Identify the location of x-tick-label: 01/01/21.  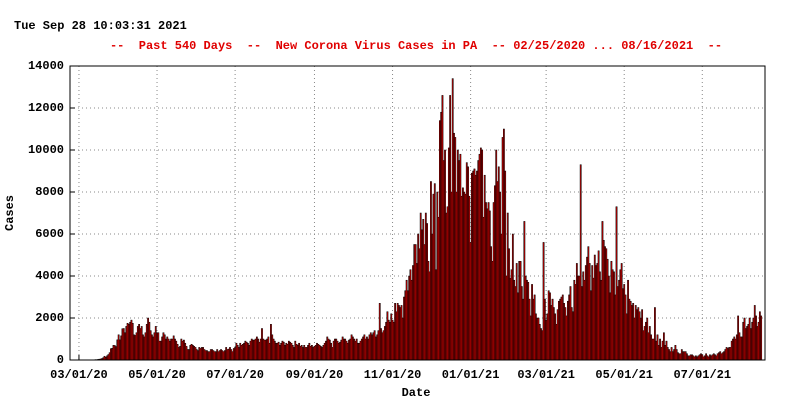
(471, 375).